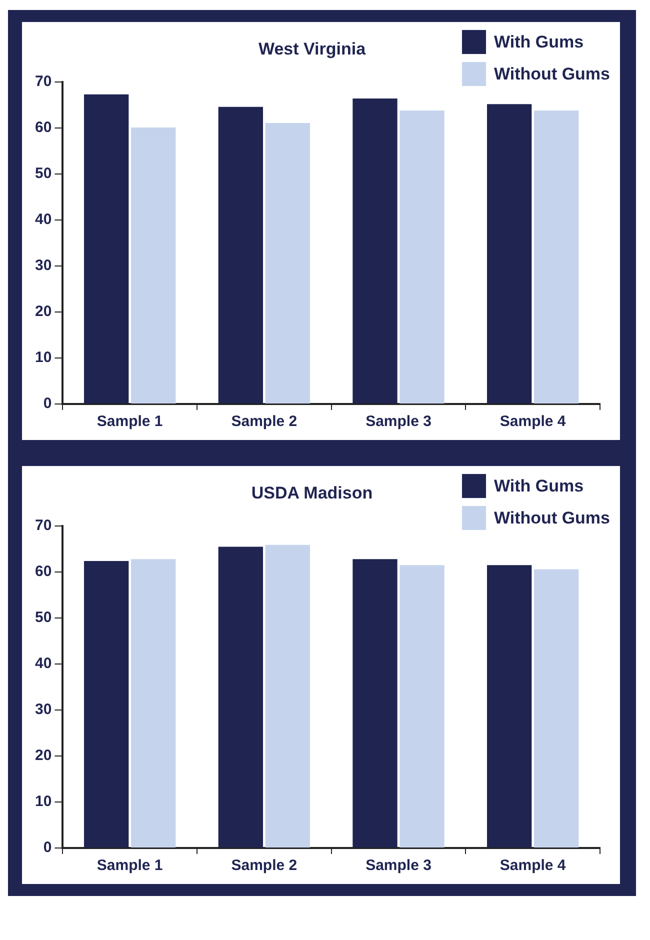 Image resolution: width=650 pixels, height=940 pixels. Describe the element at coordinates (312, 49) in the screenshot. I see `chart-title: West Virginia` at that location.